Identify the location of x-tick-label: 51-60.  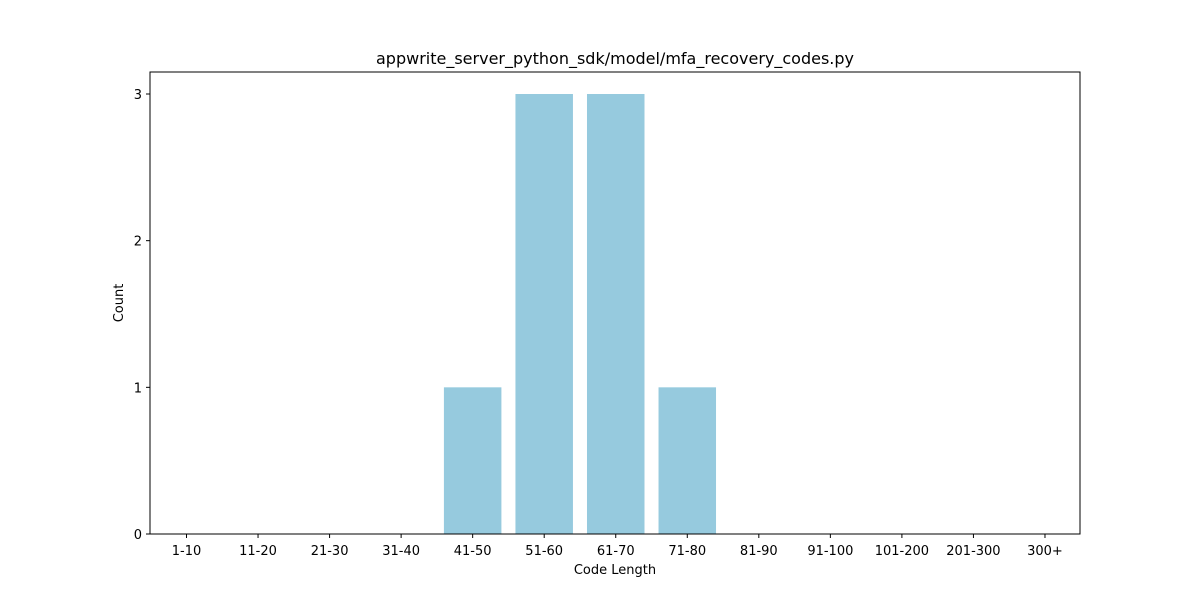
(544, 551).